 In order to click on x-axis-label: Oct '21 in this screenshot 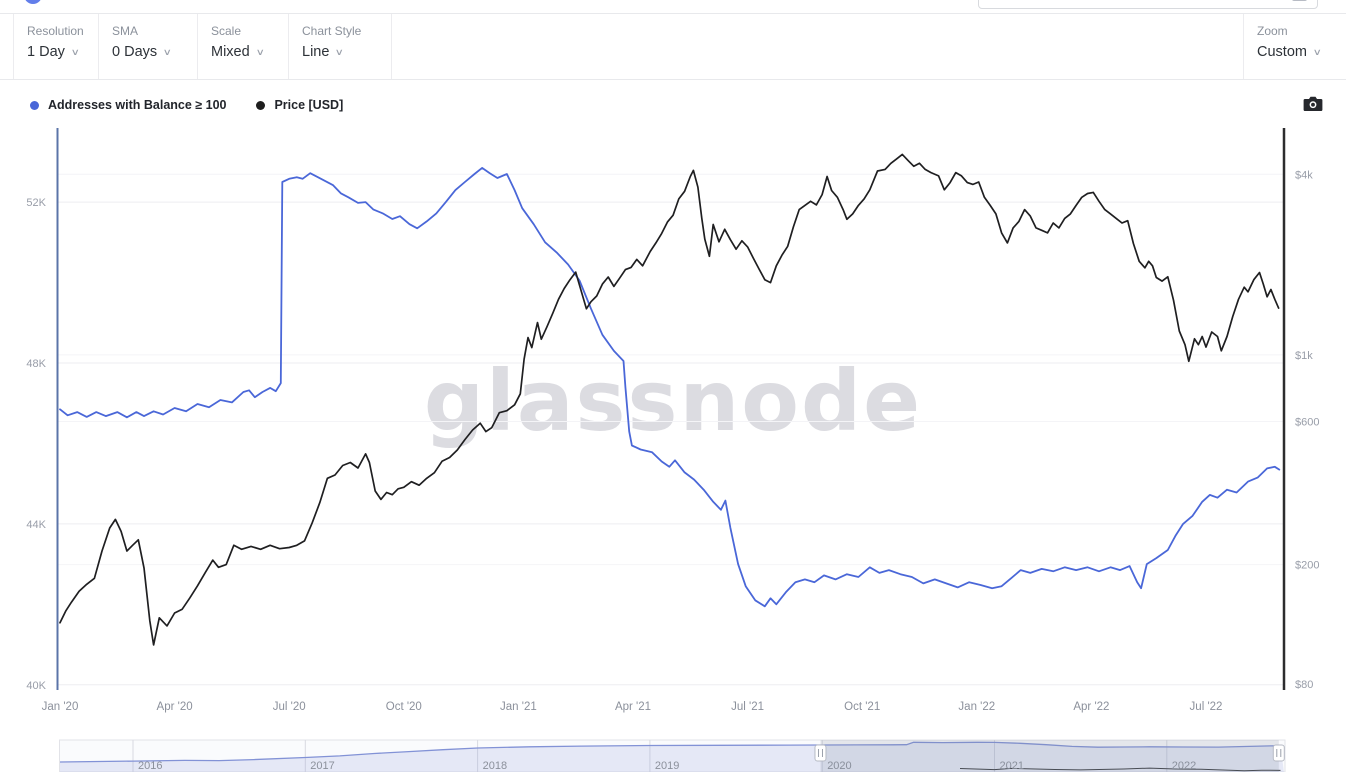, I will do `click(862, 707)`.